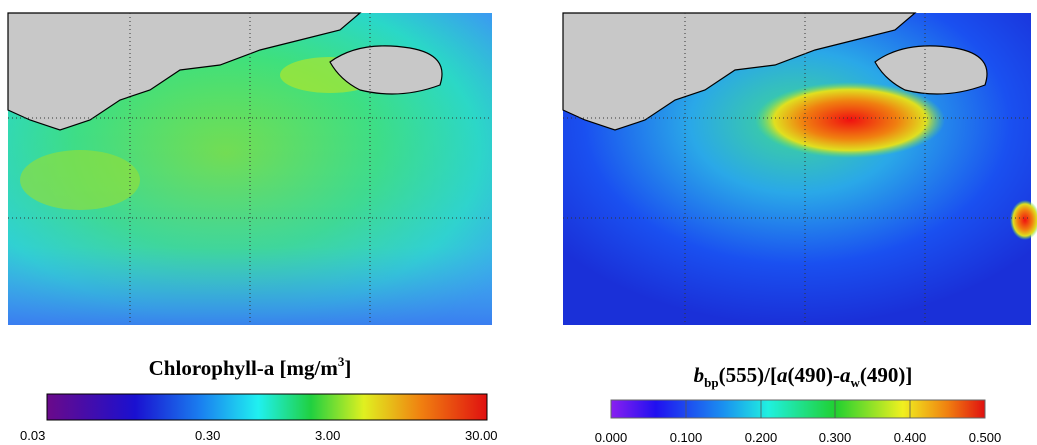 This screenshot has height=445, width=1037. What do you see at coordinates (207, 435) in the screenshot?
I see `colorbar-tick-label: 0.30` at bounding box center [207, 435].